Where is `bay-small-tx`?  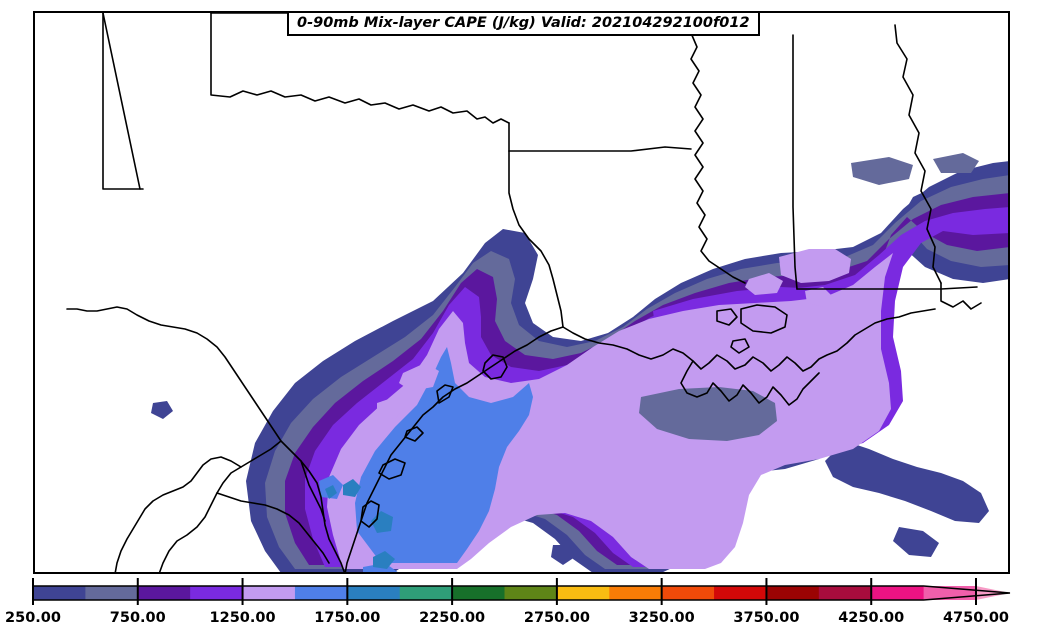
bay-small-tx is located at coordinates (414, 434).